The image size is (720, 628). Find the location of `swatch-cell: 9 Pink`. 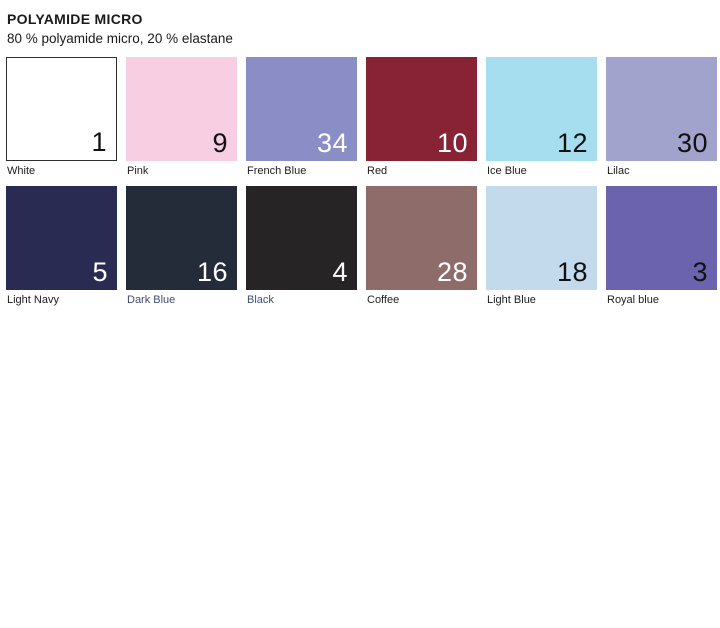

swatch-cell: 9 Pink is located at coordinates (181, 121).